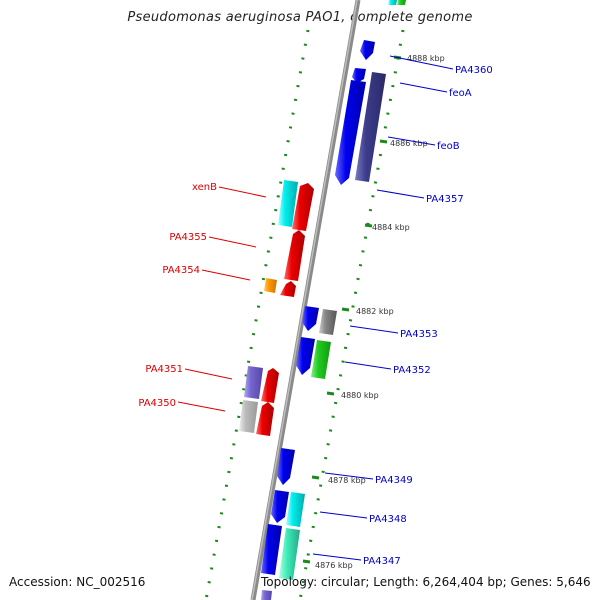  What do you see at coordinates (382, 561) in the screenshot?
I see `gene-label-pa4347: PA4347` at bounding box center [382, 561].